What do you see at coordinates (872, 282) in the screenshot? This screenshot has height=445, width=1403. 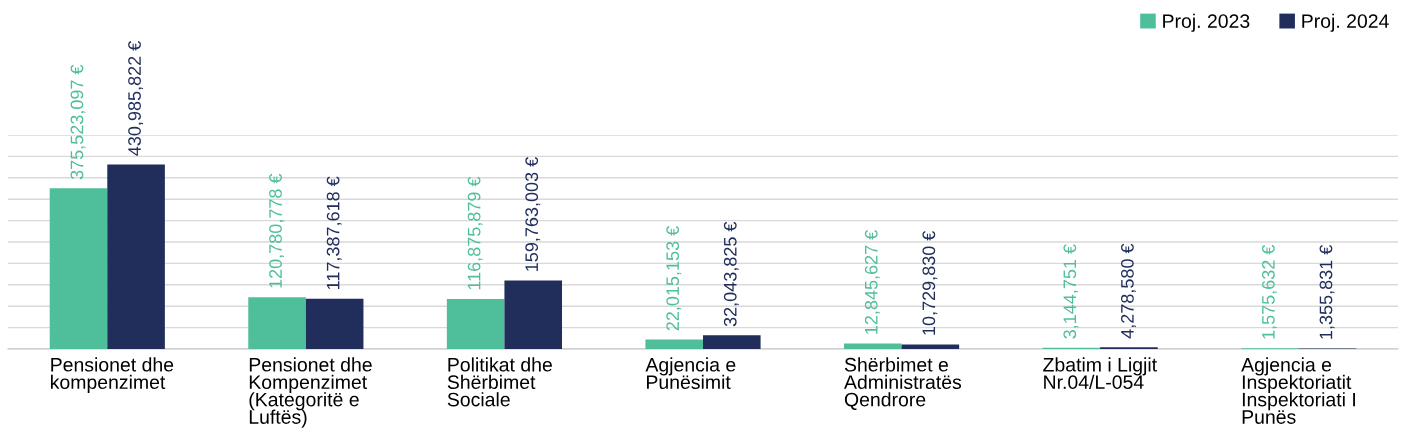 I see `data-label: 12,845,627 €` at bounding box center [872, 282].